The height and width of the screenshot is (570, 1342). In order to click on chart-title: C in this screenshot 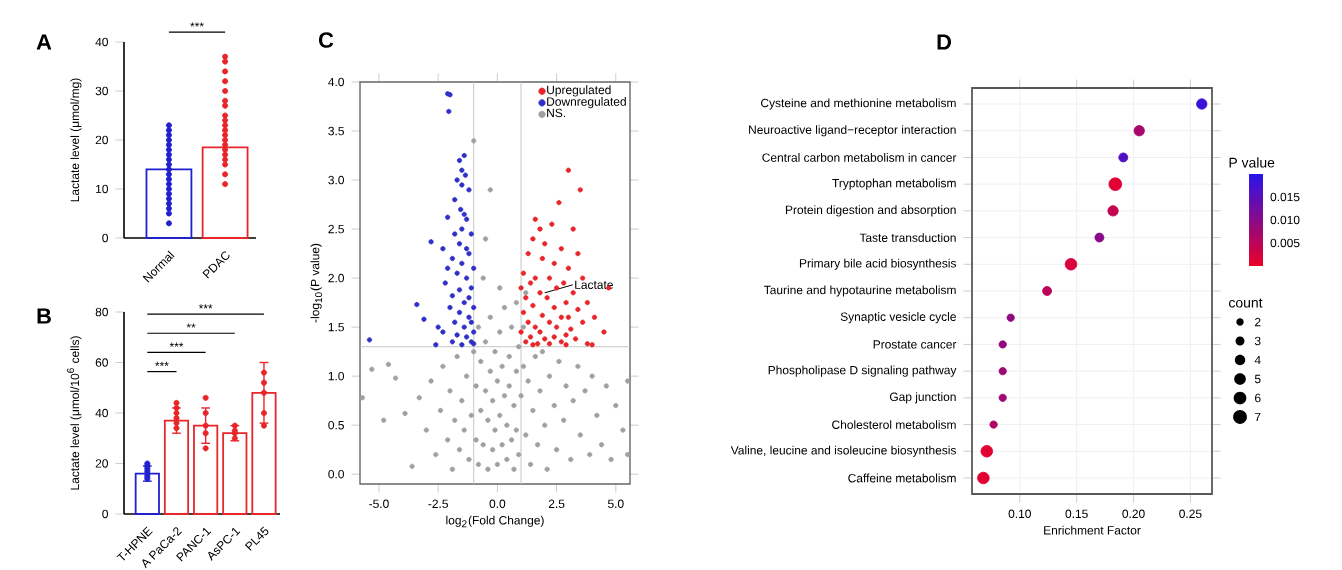, I will do `click(326, 40)`.